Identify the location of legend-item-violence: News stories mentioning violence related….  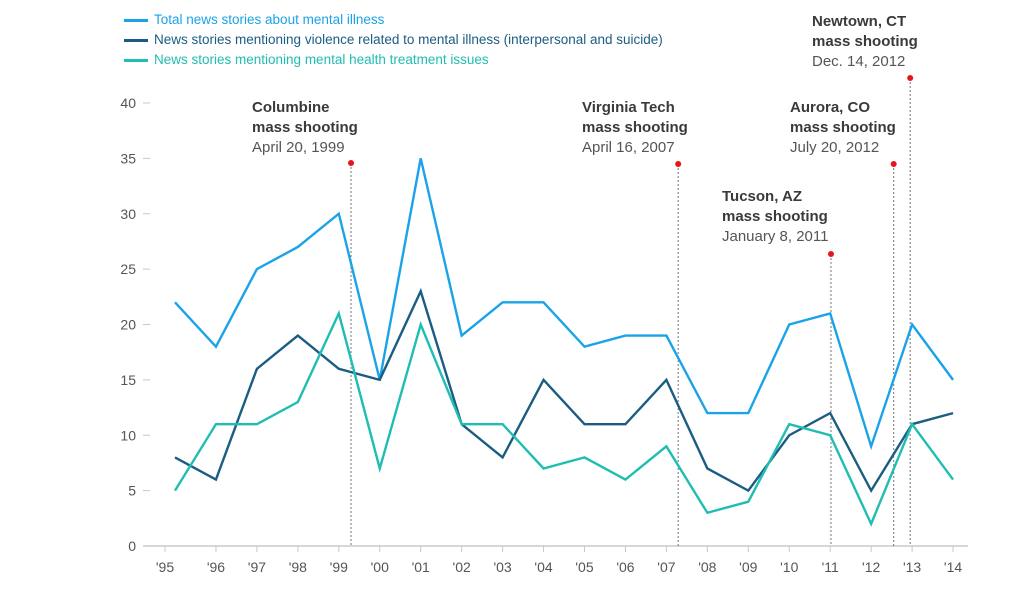
(393, 40).